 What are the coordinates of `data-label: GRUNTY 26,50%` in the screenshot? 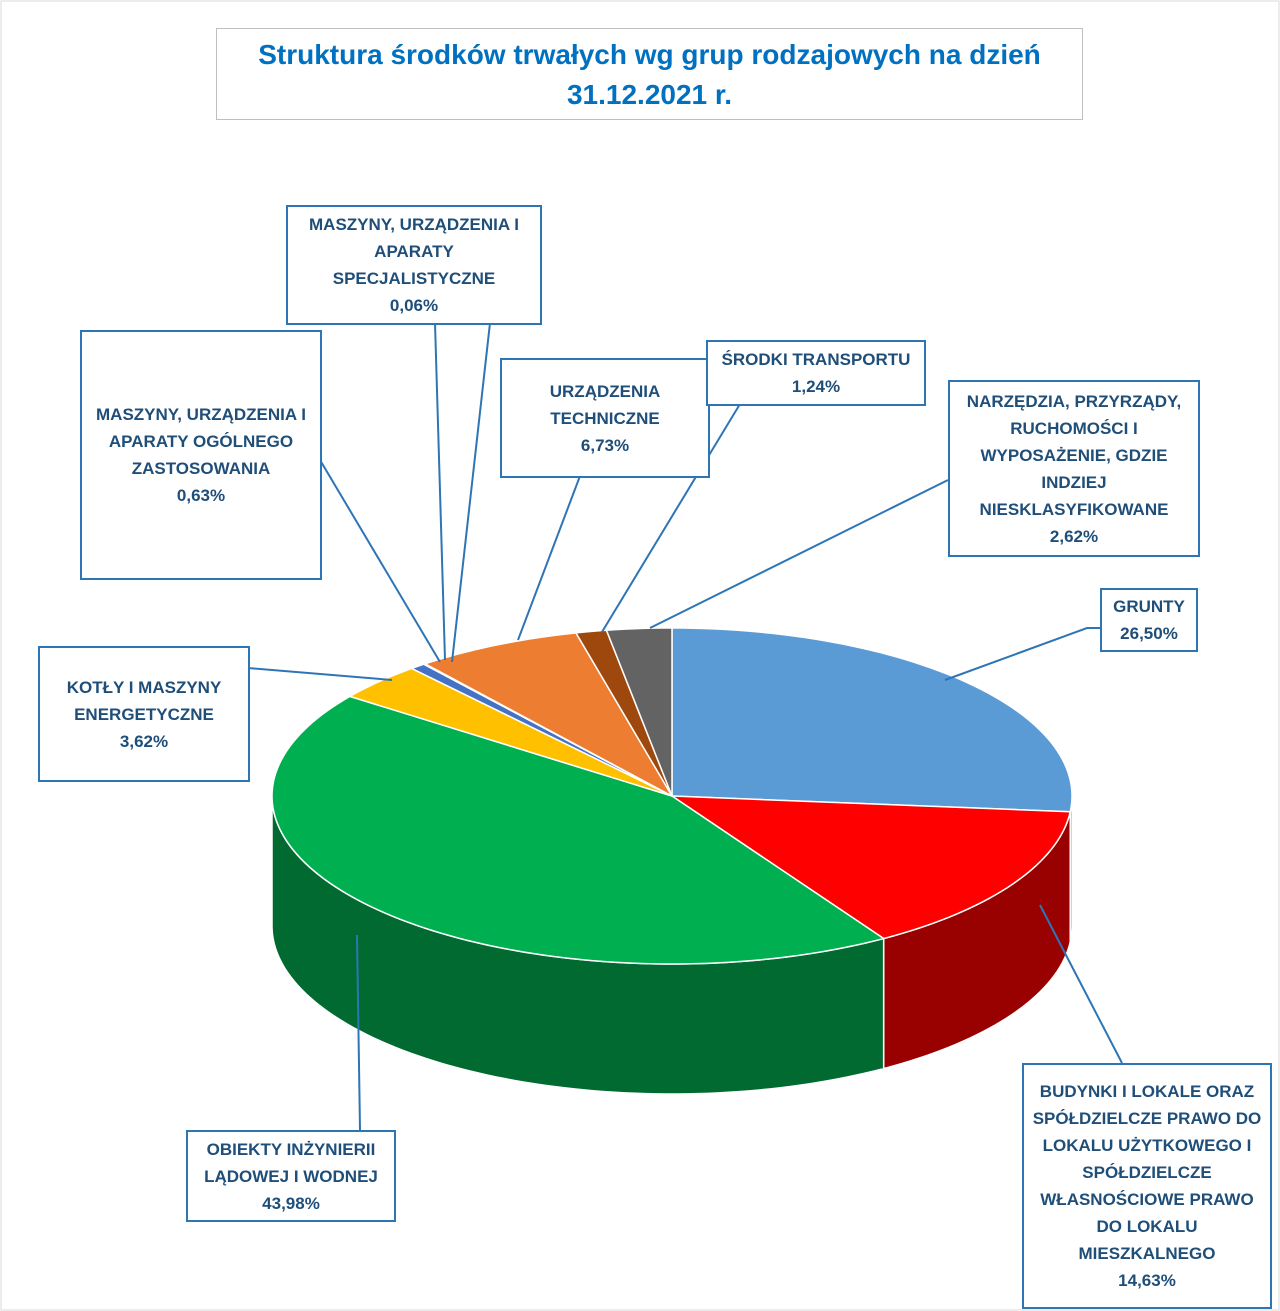 It's located at (1149, 620).